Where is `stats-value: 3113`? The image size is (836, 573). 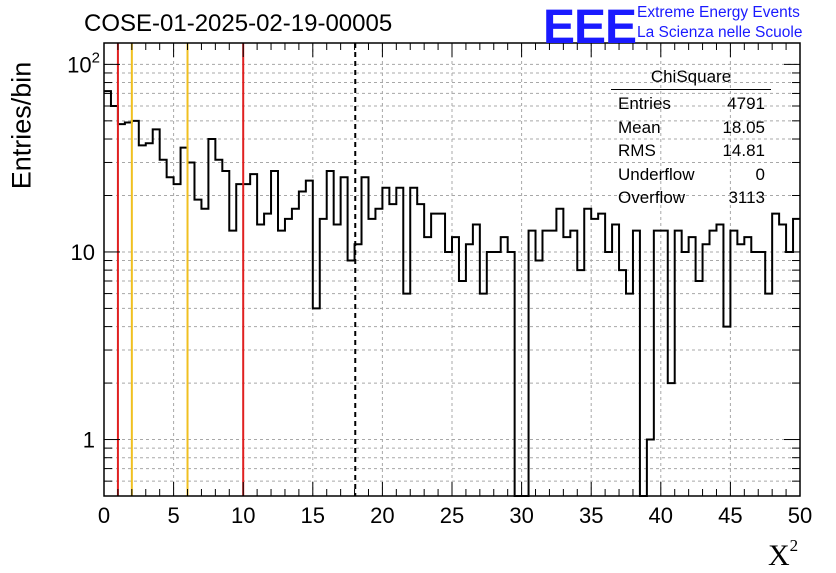 stats-value: 3113 is located at coordinates (746, 197).